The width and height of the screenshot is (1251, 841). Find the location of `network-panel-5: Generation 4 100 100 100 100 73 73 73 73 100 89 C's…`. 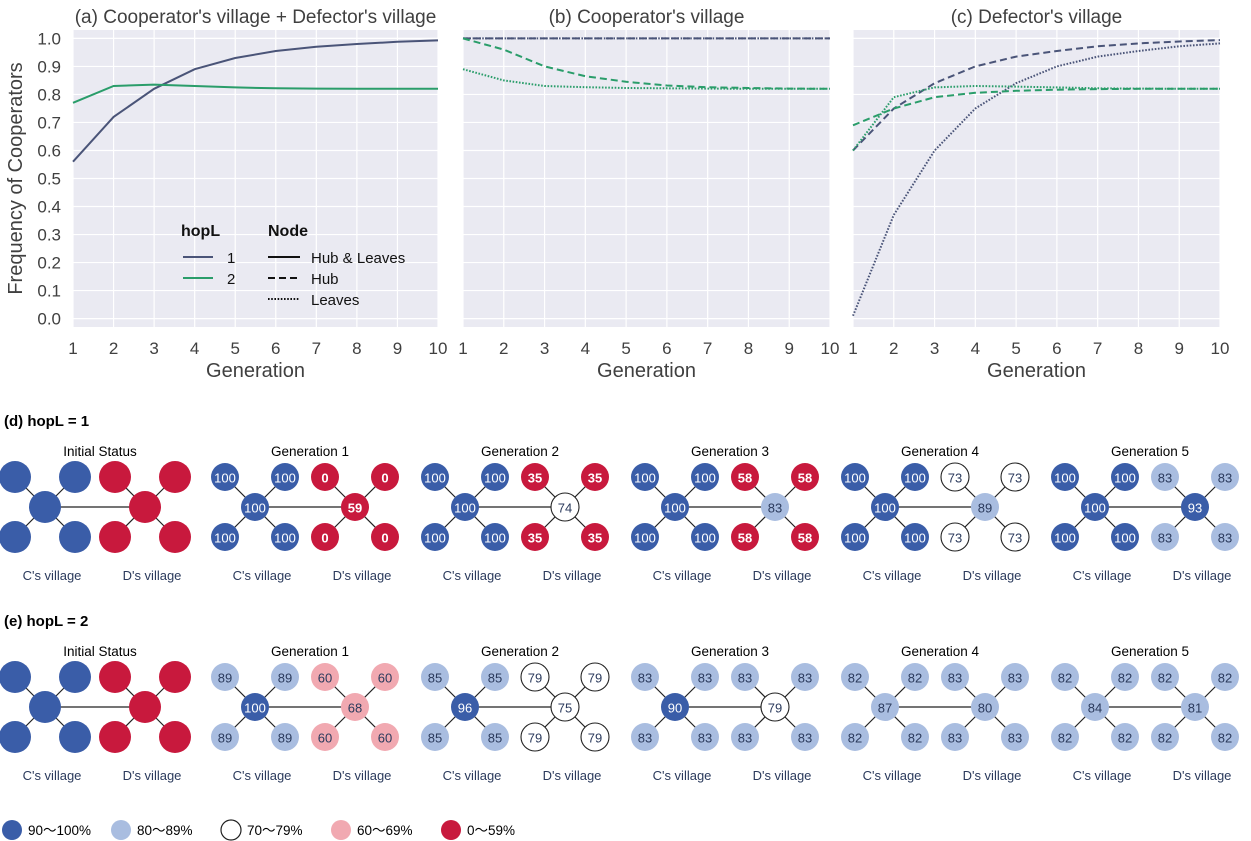

network-panel-5: Generation 4 100 100 100 100 73 73 73 73 100 89 C's… is located at coordinates (935, 513).